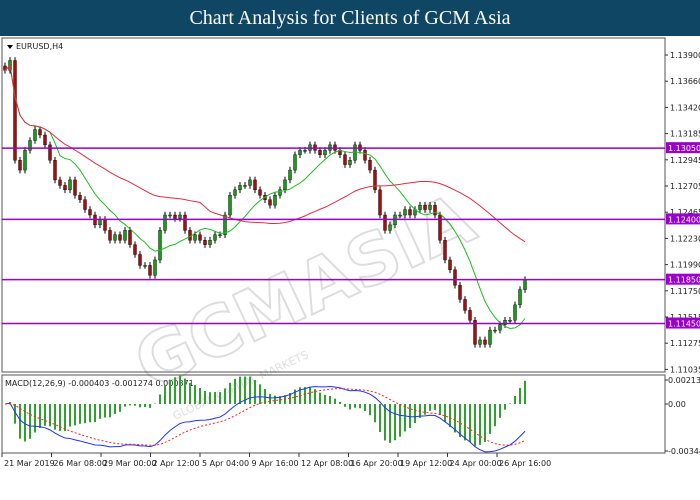 The image size is (700, 500). Describe the element at coordinates (275, 463) in the screenshot. I see `x-tick-label: 9 Apr 16:00` at that location.